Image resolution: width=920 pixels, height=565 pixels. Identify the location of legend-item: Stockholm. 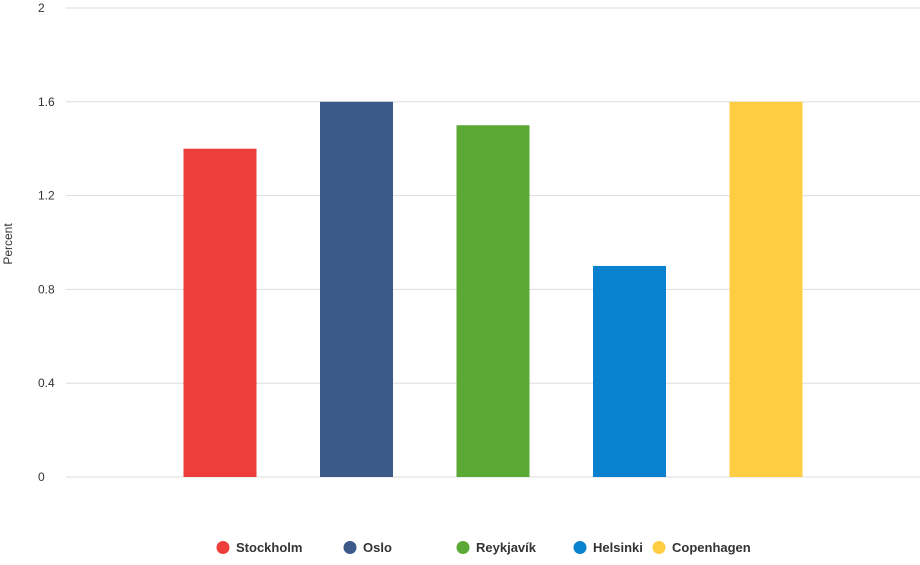
(259, 547).